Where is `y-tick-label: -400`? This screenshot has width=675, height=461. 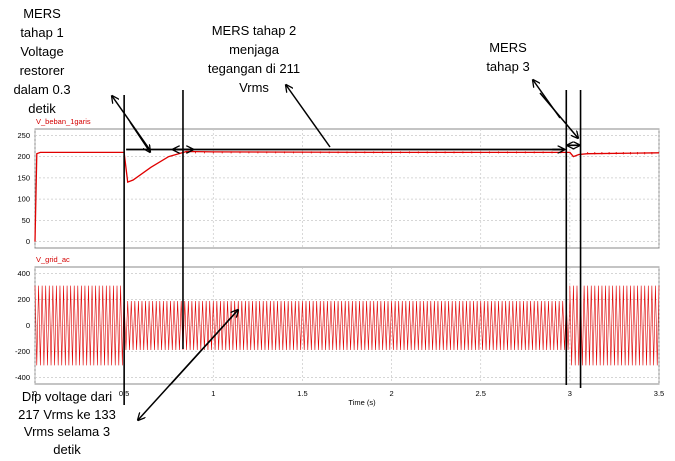
y-tick-label: -400 is located at coordinates (22, 377).